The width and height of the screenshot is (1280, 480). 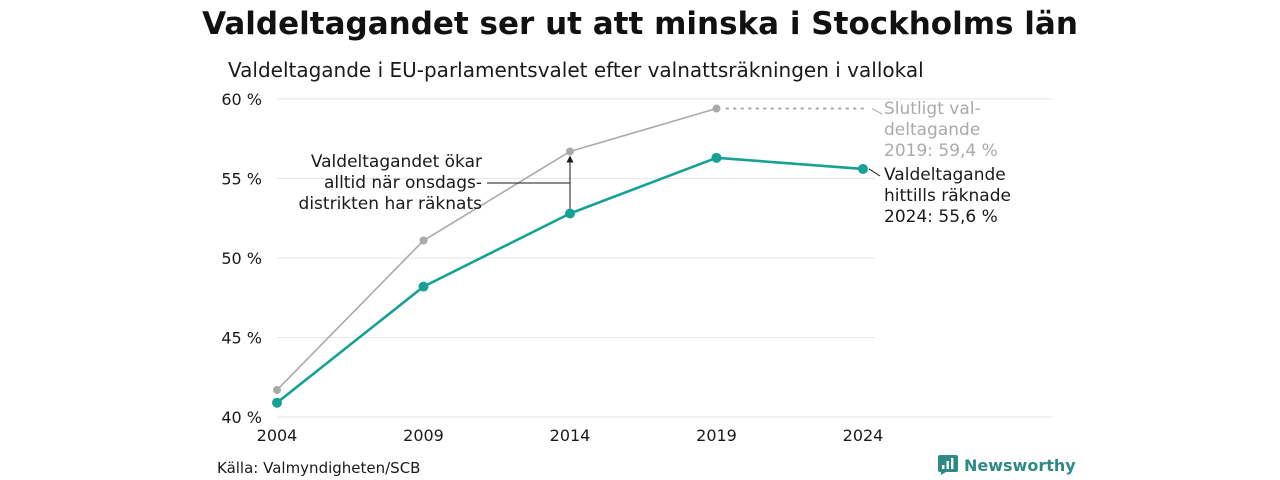 What do you see at coordinates (570, 435) in the screenshot?
I see `x-tick-label: 2014` at bounding box center [570, 435].